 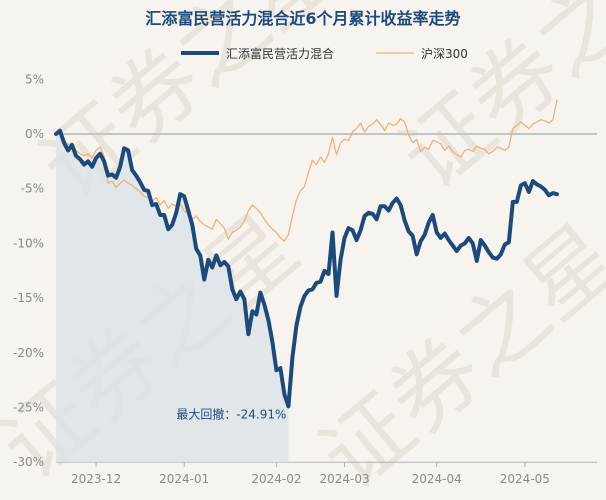 What do you see at coordinates (28, 243) in the screenshot?
I see `y-tick-label: -10%` at bounding box center [28, 243].